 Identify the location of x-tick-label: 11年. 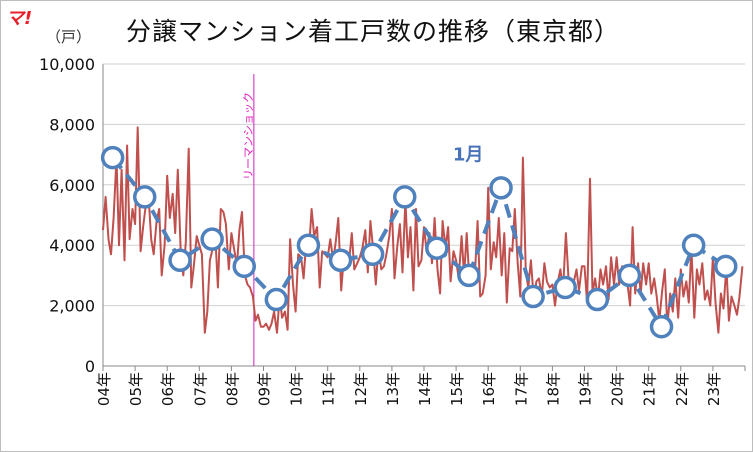
(329, 389).